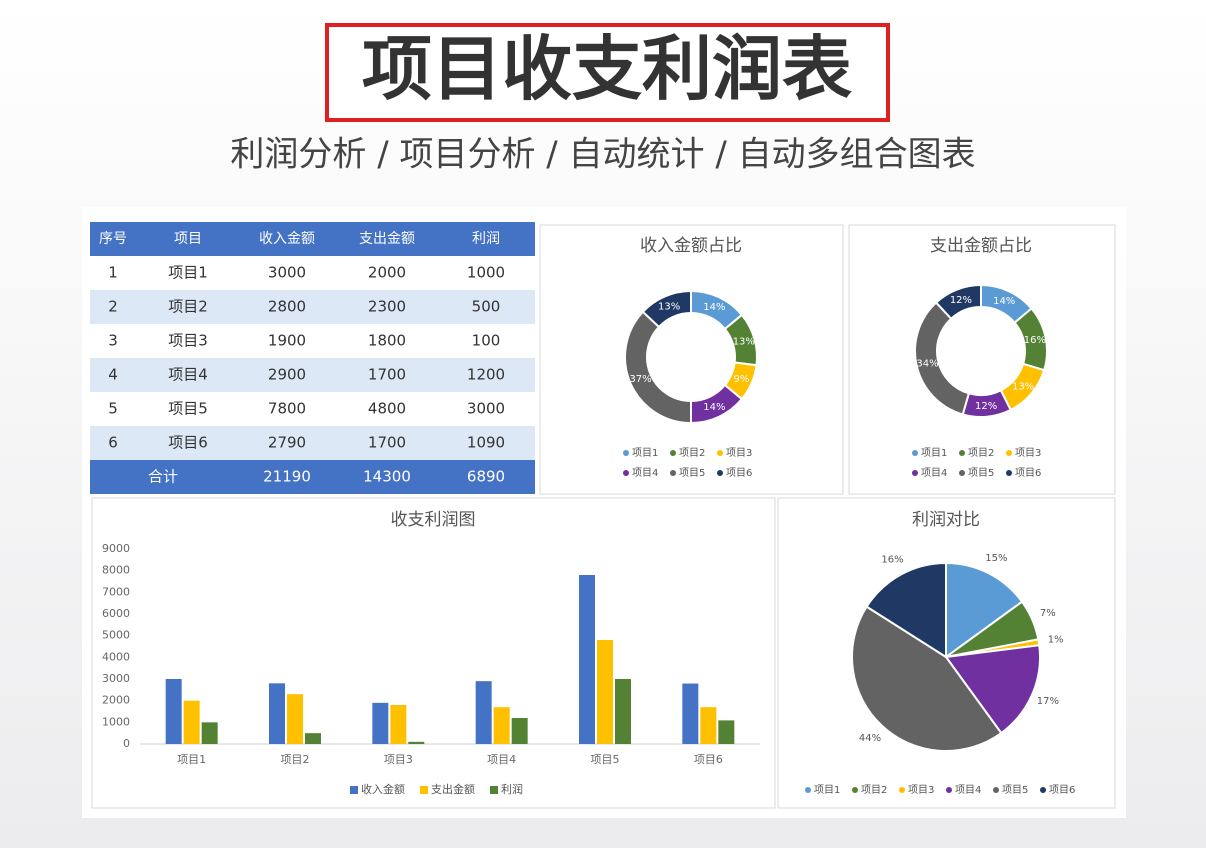 This screenshot has height=848, width=1206. I want to click on chart-title: 支出金额占比, so click(981, 246).